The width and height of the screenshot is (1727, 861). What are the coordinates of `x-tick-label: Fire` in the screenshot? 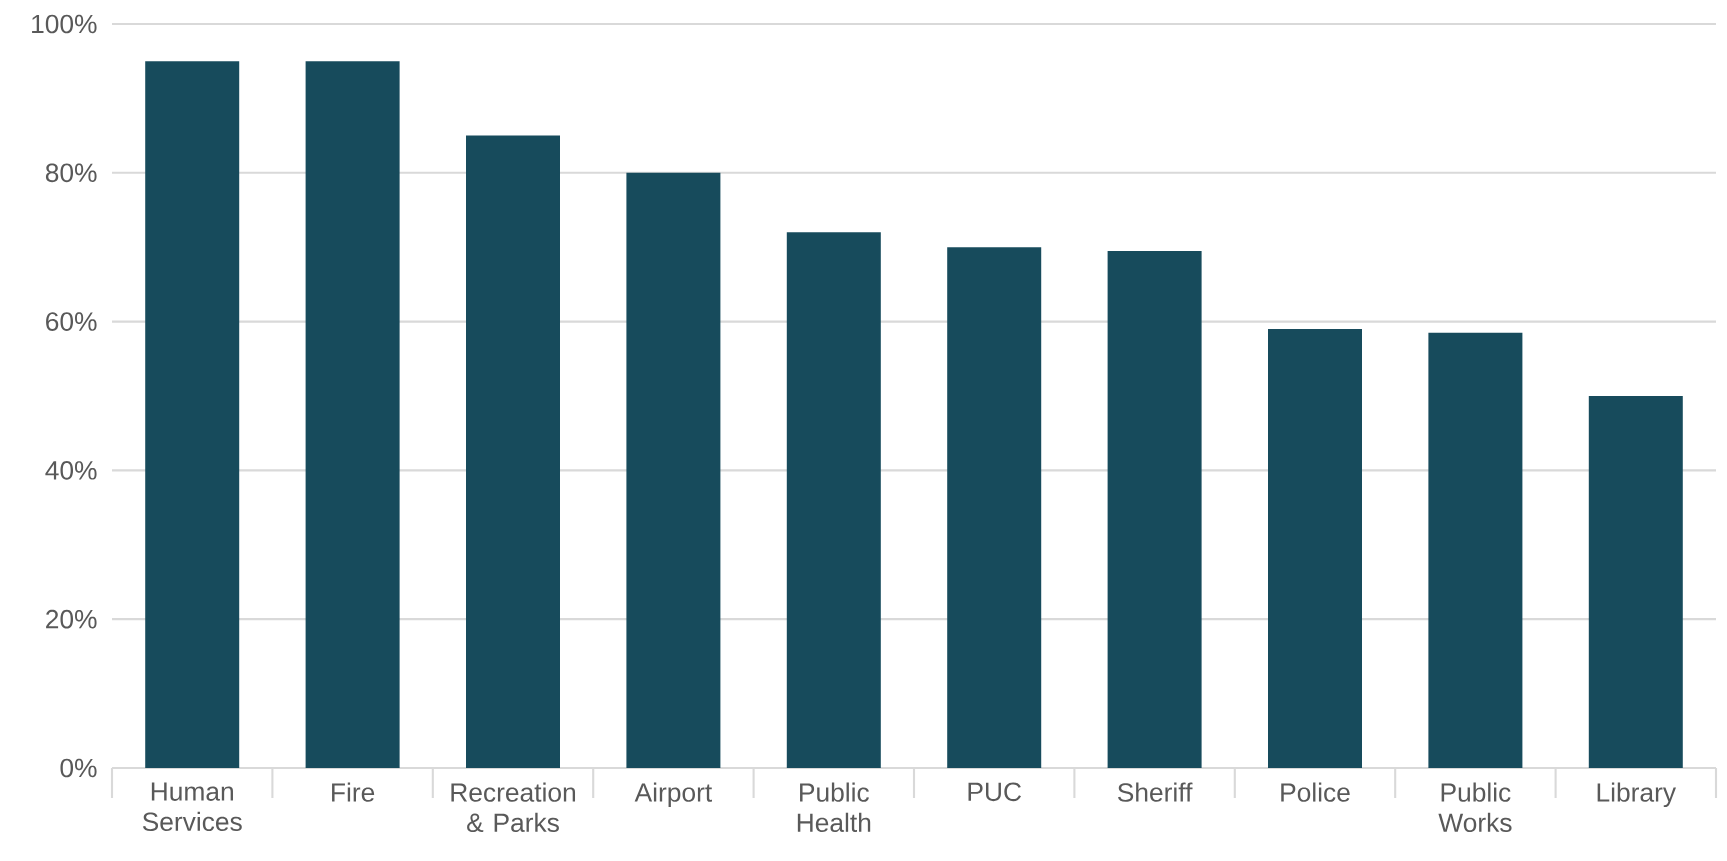 It's located at (353, 792).